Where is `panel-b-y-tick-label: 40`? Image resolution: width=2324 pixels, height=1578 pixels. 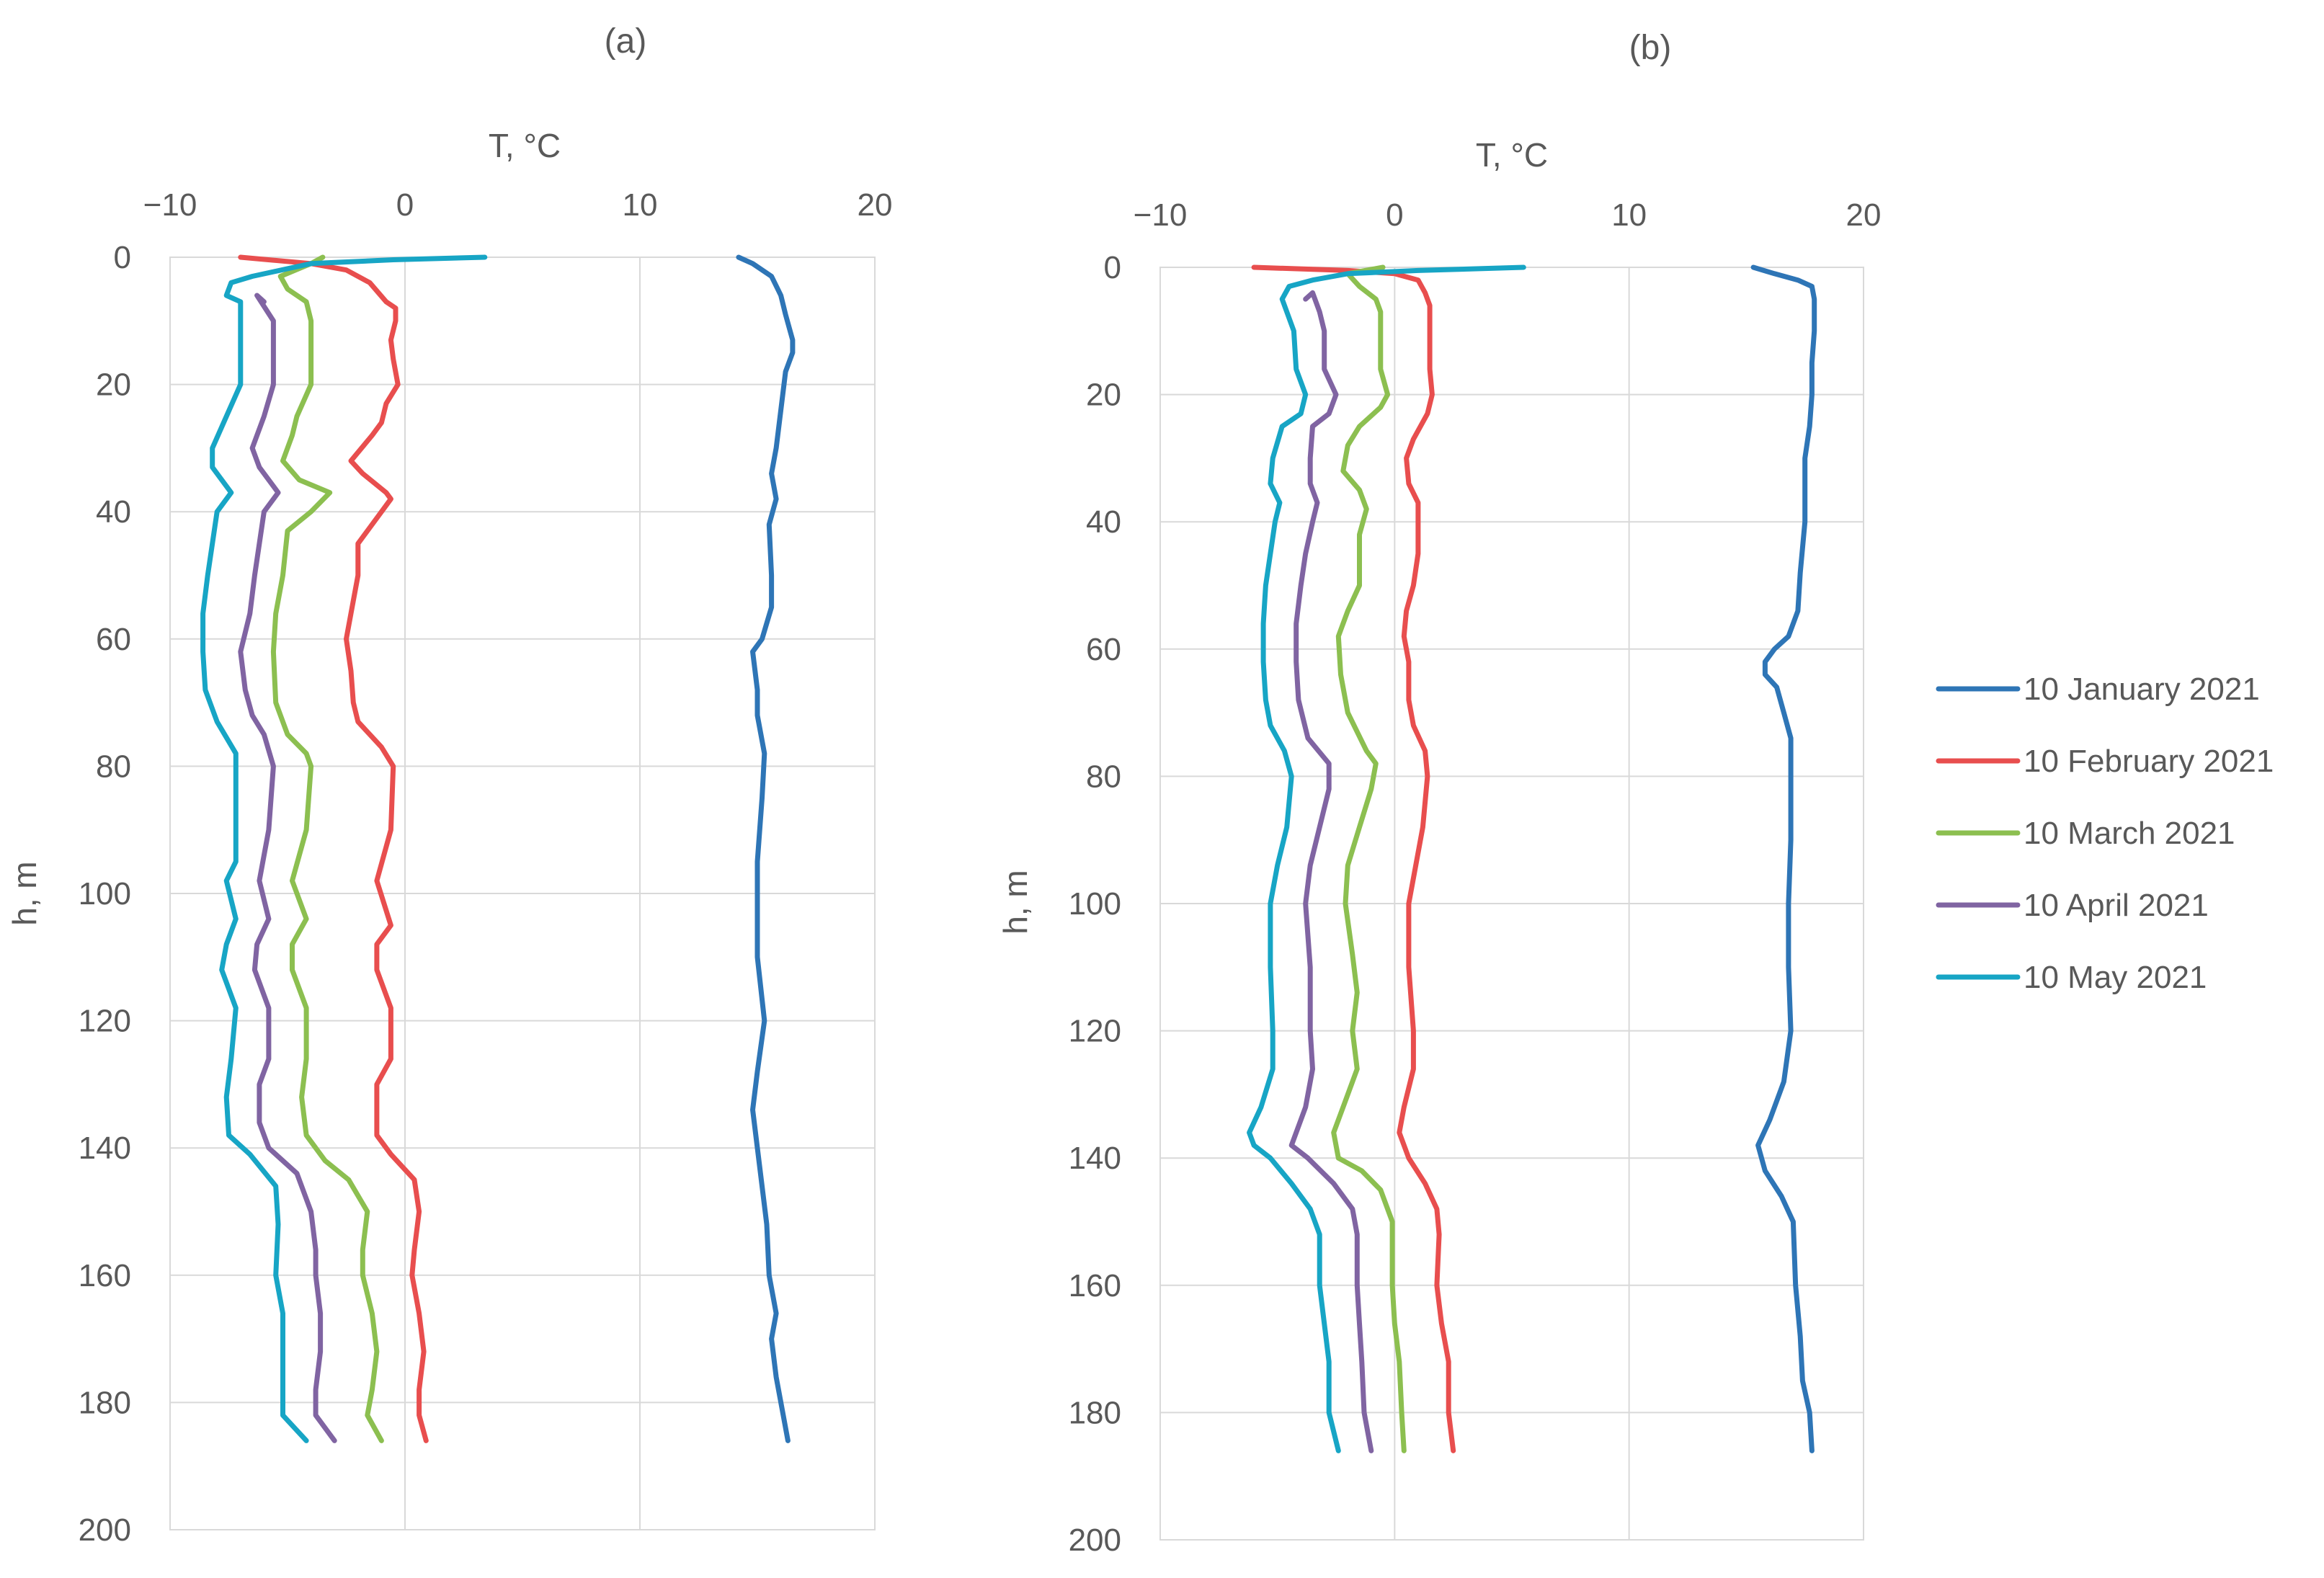 panel-b-y-tick-label: 40 is located at coordinates (1103, 522).